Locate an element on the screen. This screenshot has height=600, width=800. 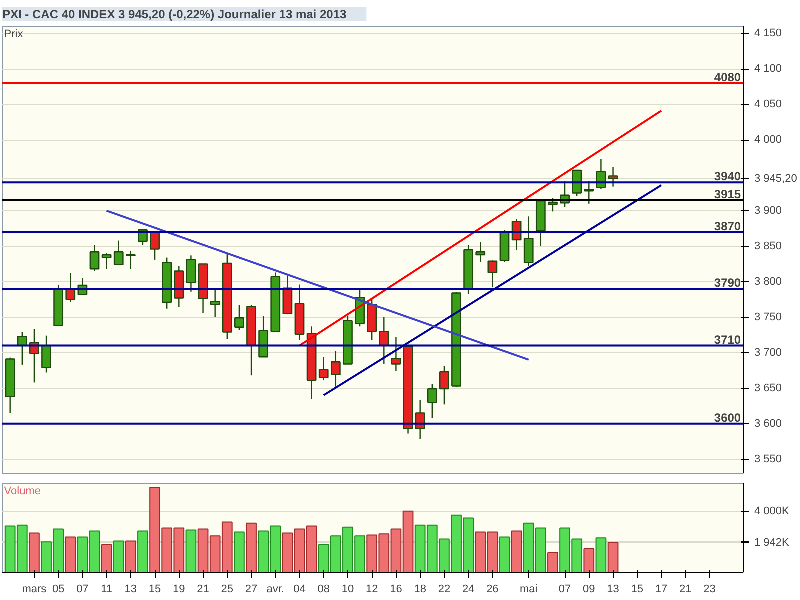
ref-line-label: 4080 is located at coordinates (728, 77).